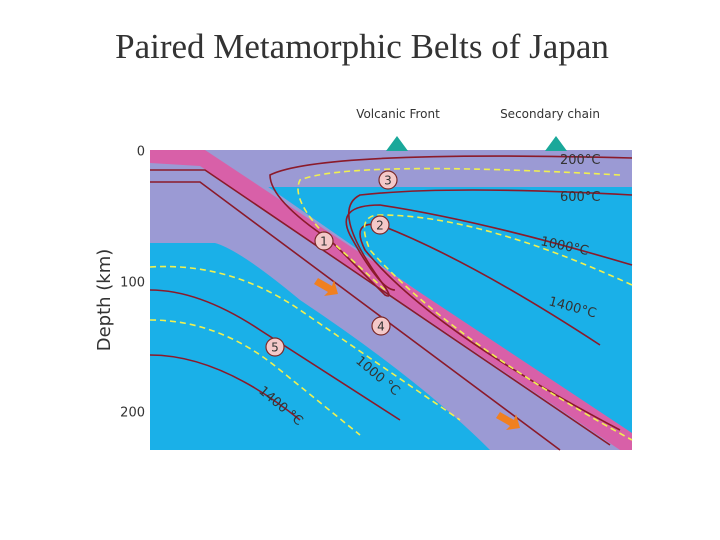 Image resolution: width=720 pixels, height=540 pixels. I want to click on surface-label: Secondary chain, so click(550, 114).